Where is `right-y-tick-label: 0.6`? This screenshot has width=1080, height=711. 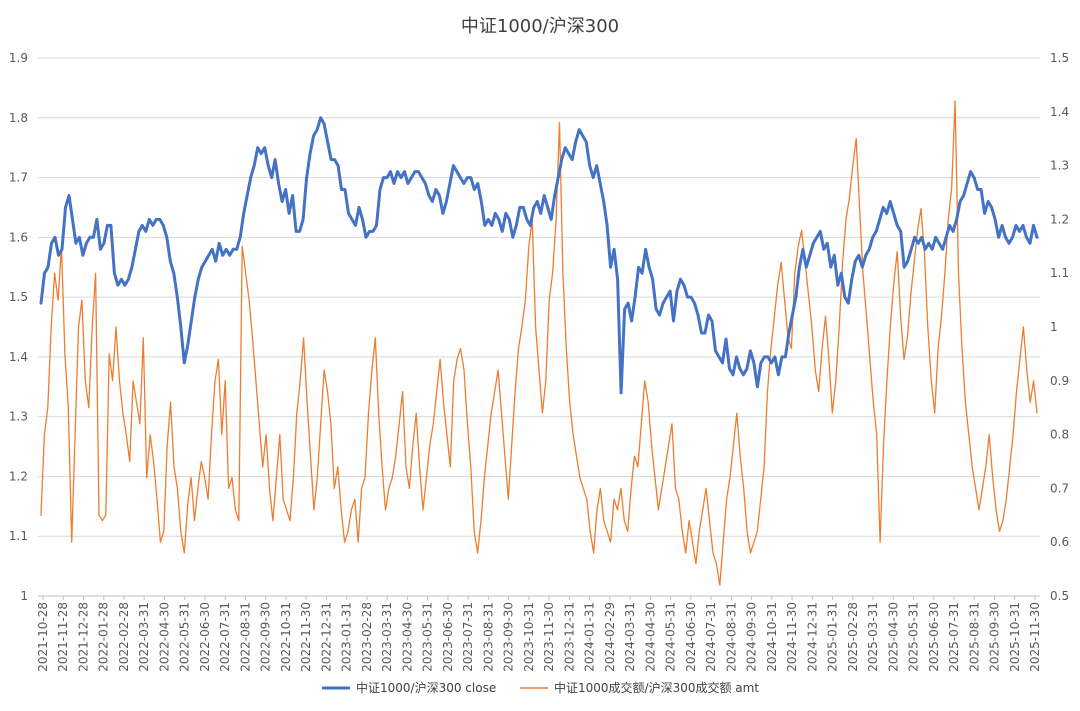 right-y-tick-label: 0.6 is located at coordinates (1059, 542).